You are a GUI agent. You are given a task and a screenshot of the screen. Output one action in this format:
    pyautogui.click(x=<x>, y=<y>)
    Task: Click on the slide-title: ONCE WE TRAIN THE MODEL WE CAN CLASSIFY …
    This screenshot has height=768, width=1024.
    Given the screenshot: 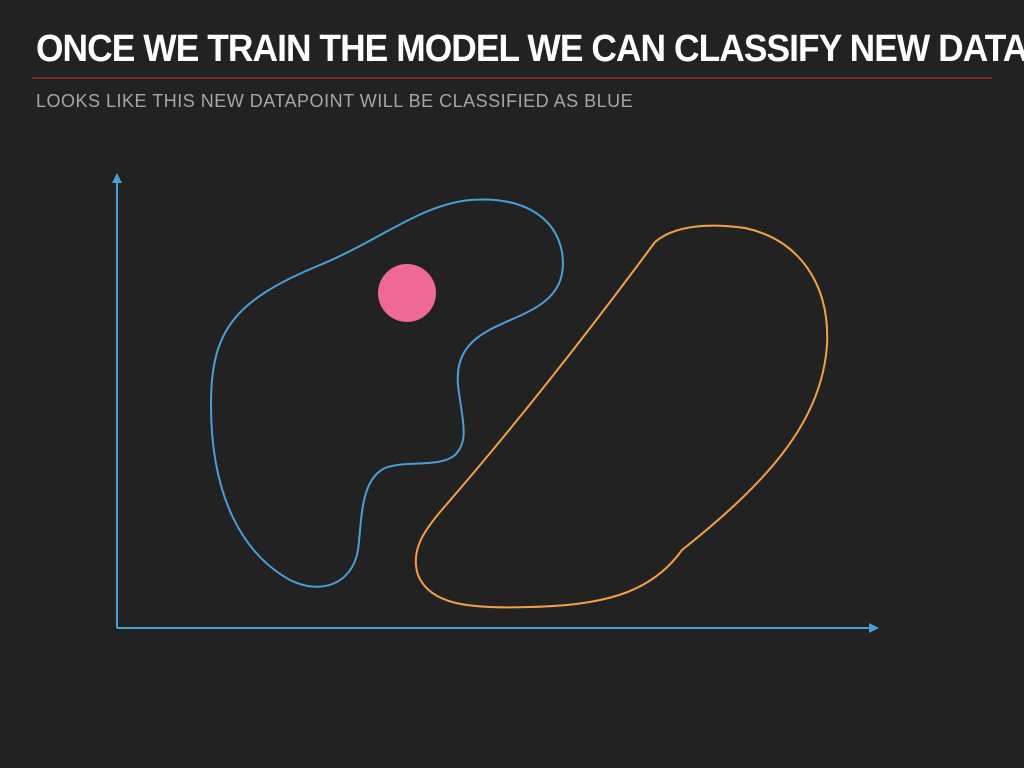 What is the action you would take?
    pyautogui.click(x=530, y=49)
    